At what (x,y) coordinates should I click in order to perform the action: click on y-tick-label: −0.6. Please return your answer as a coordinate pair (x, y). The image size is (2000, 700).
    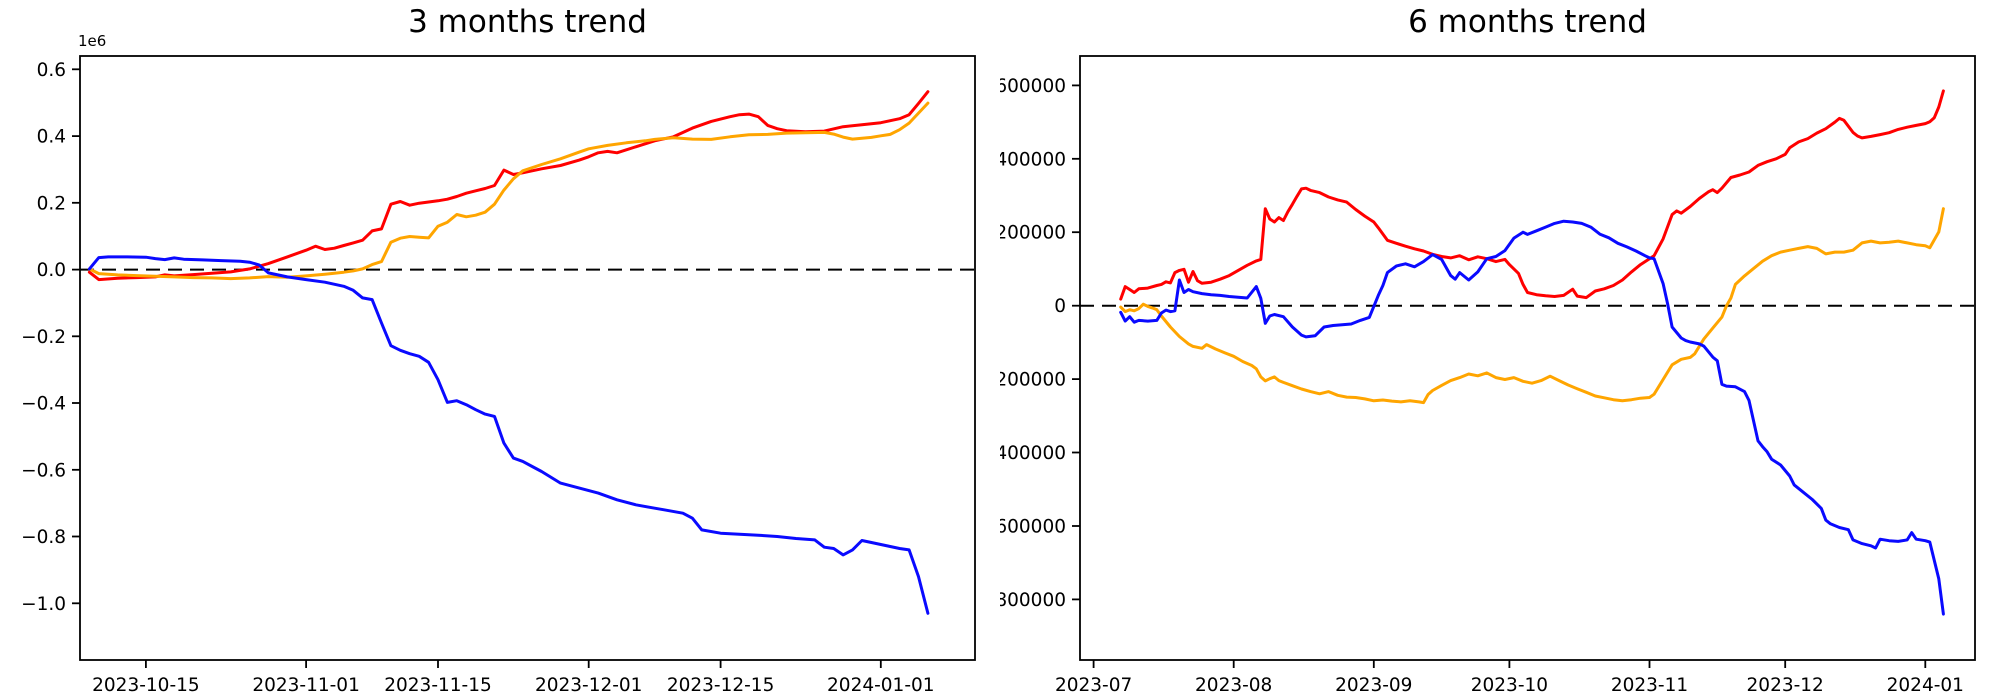
    Looking at the image, I should click on (43, 470).